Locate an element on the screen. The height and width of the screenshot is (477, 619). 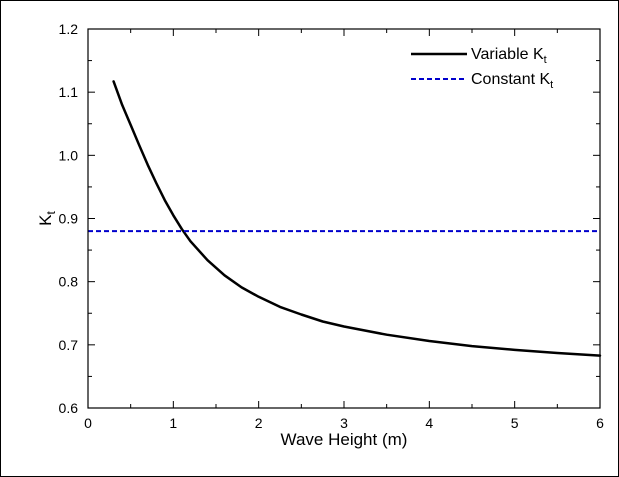
x-tick-label: 4 is located at coordinates (429, 423).